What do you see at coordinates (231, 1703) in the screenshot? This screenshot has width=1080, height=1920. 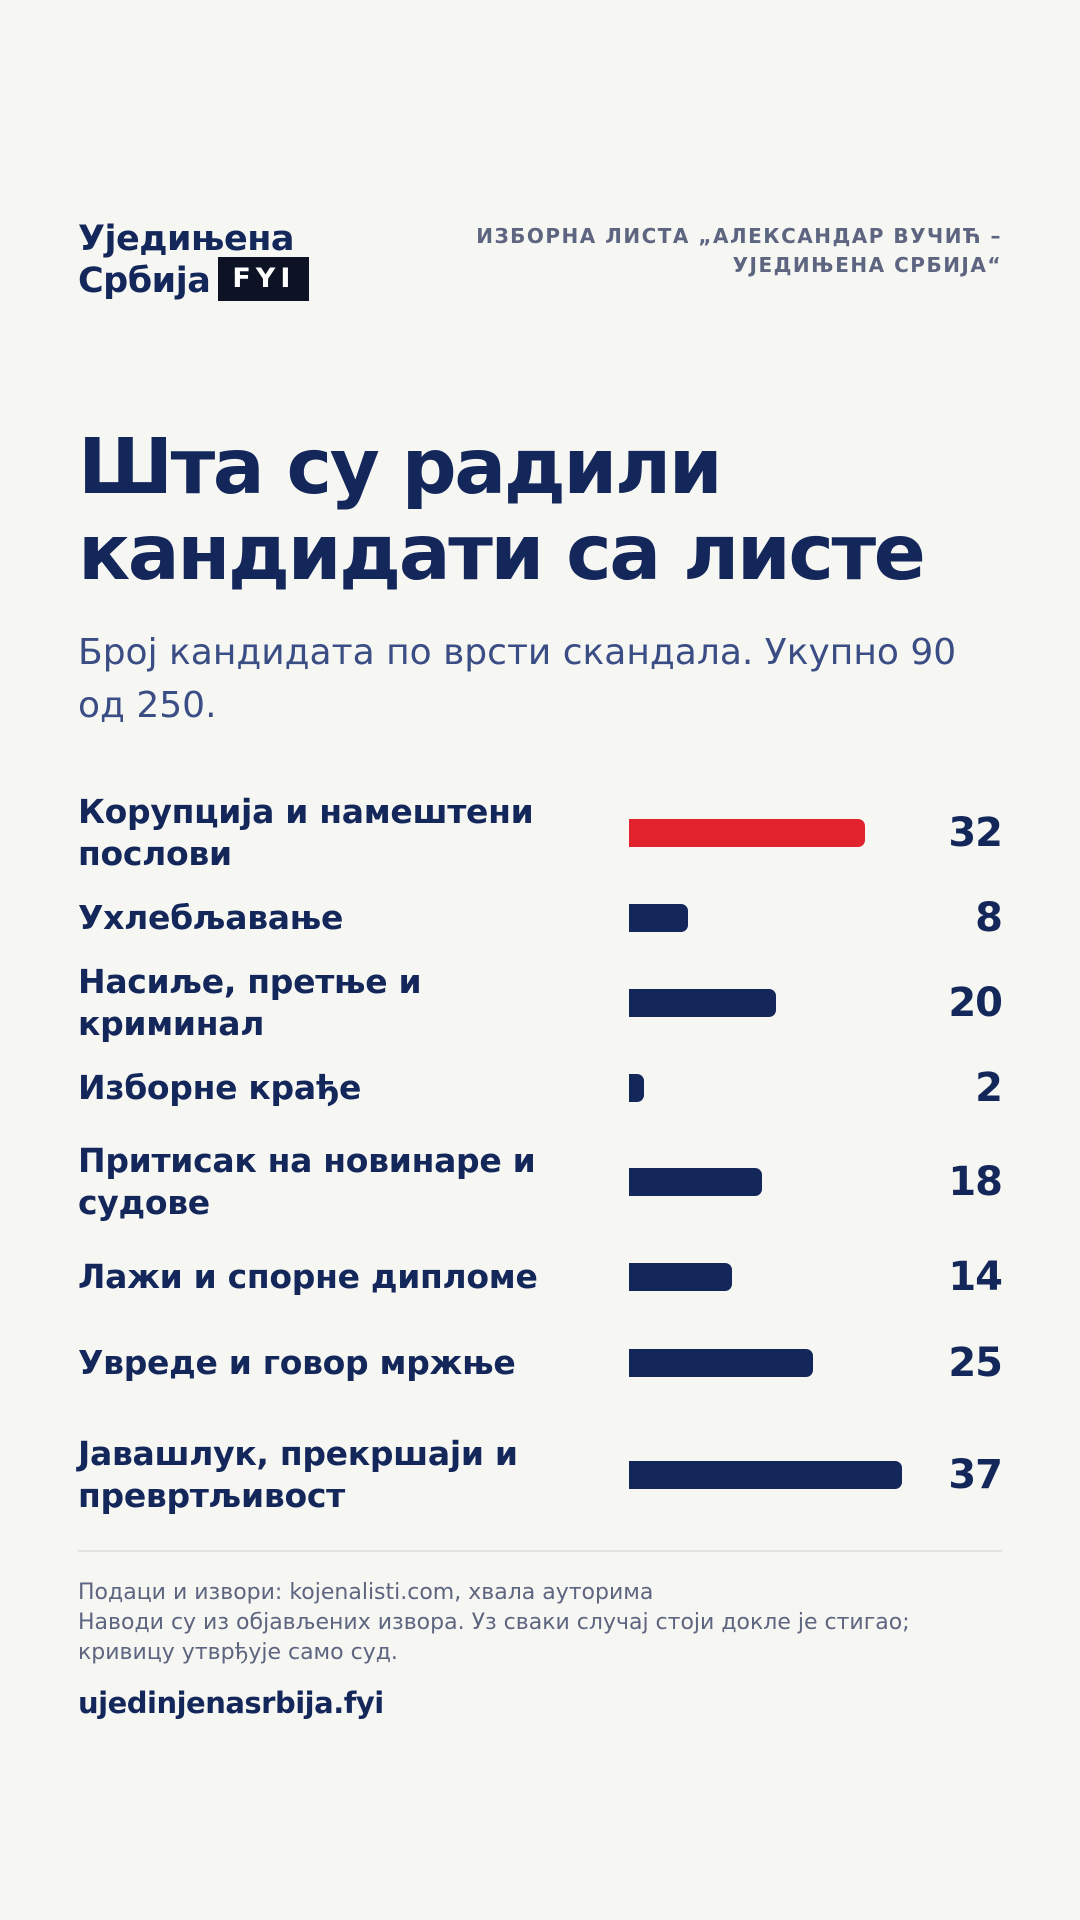 I see `website-link: ujedinjenasrbija.fyi` at bounding box center [231, 1703].